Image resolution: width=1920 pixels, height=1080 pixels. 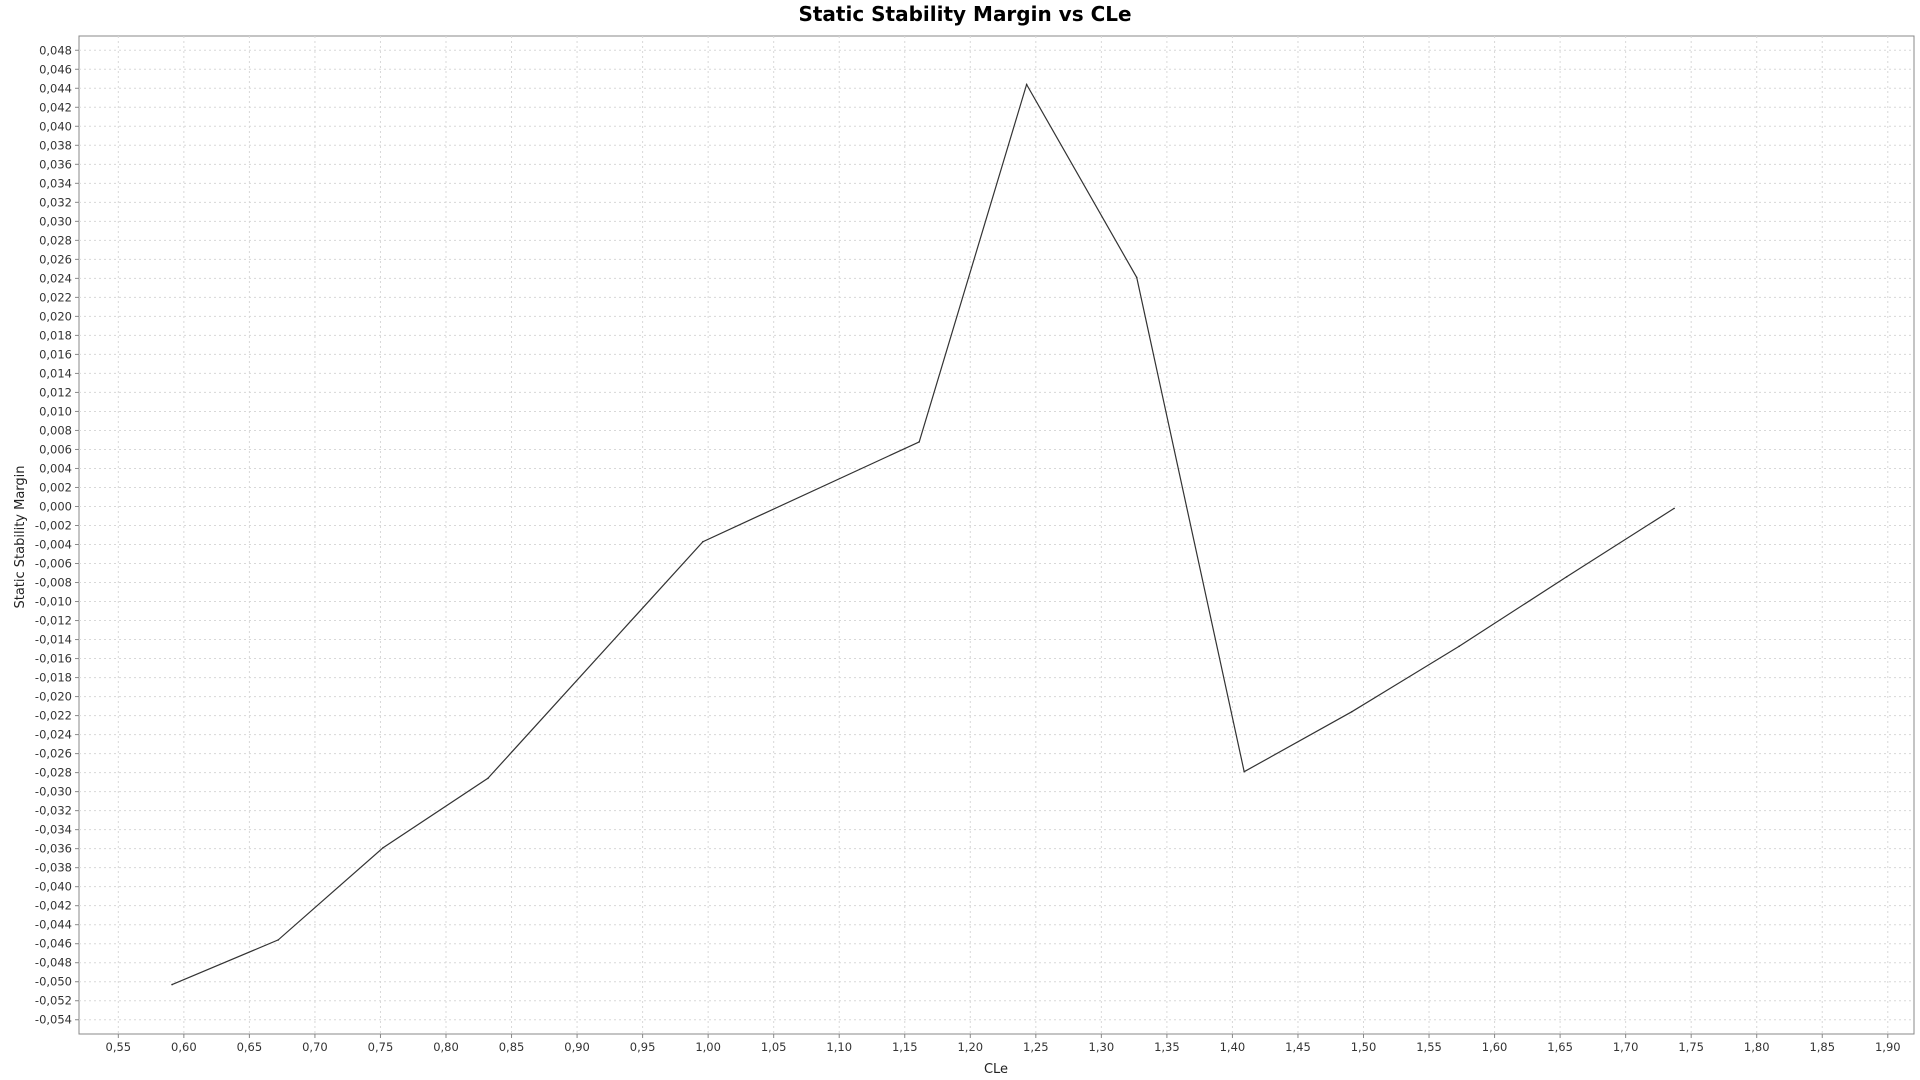 What do you see at coordinates (55, 69) in the screenshot?
I see `y-tick-label: 0,046` at bounding box center [55, 69].